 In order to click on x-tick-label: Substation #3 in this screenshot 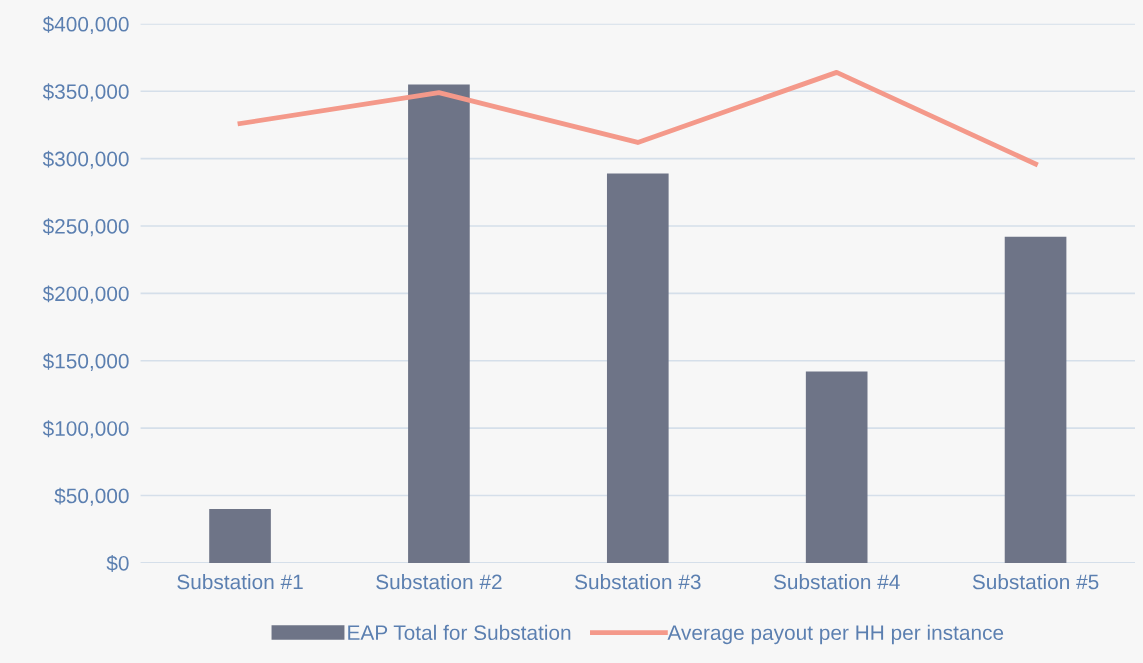, I will do `click(638, 582)`.